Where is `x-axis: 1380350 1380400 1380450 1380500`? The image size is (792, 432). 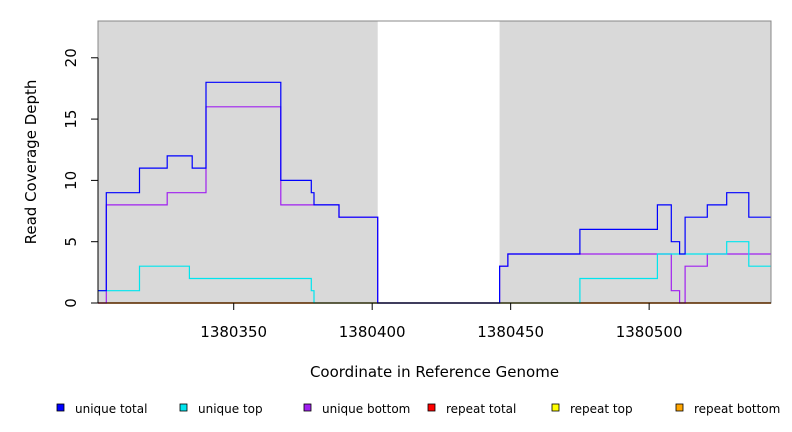 x-axis: 1380350 1380400 1380450 1380500 is located at coordinates (434, 321).